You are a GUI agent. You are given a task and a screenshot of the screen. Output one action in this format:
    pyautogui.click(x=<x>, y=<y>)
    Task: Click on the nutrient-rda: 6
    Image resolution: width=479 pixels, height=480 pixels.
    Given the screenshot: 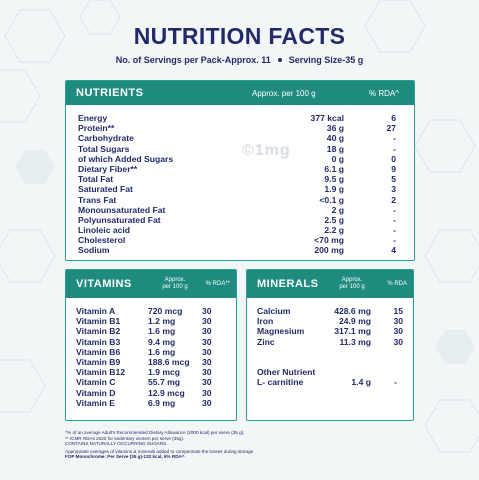 What is the action you would take?
    pyautogui.click(x=393, y=118)
    